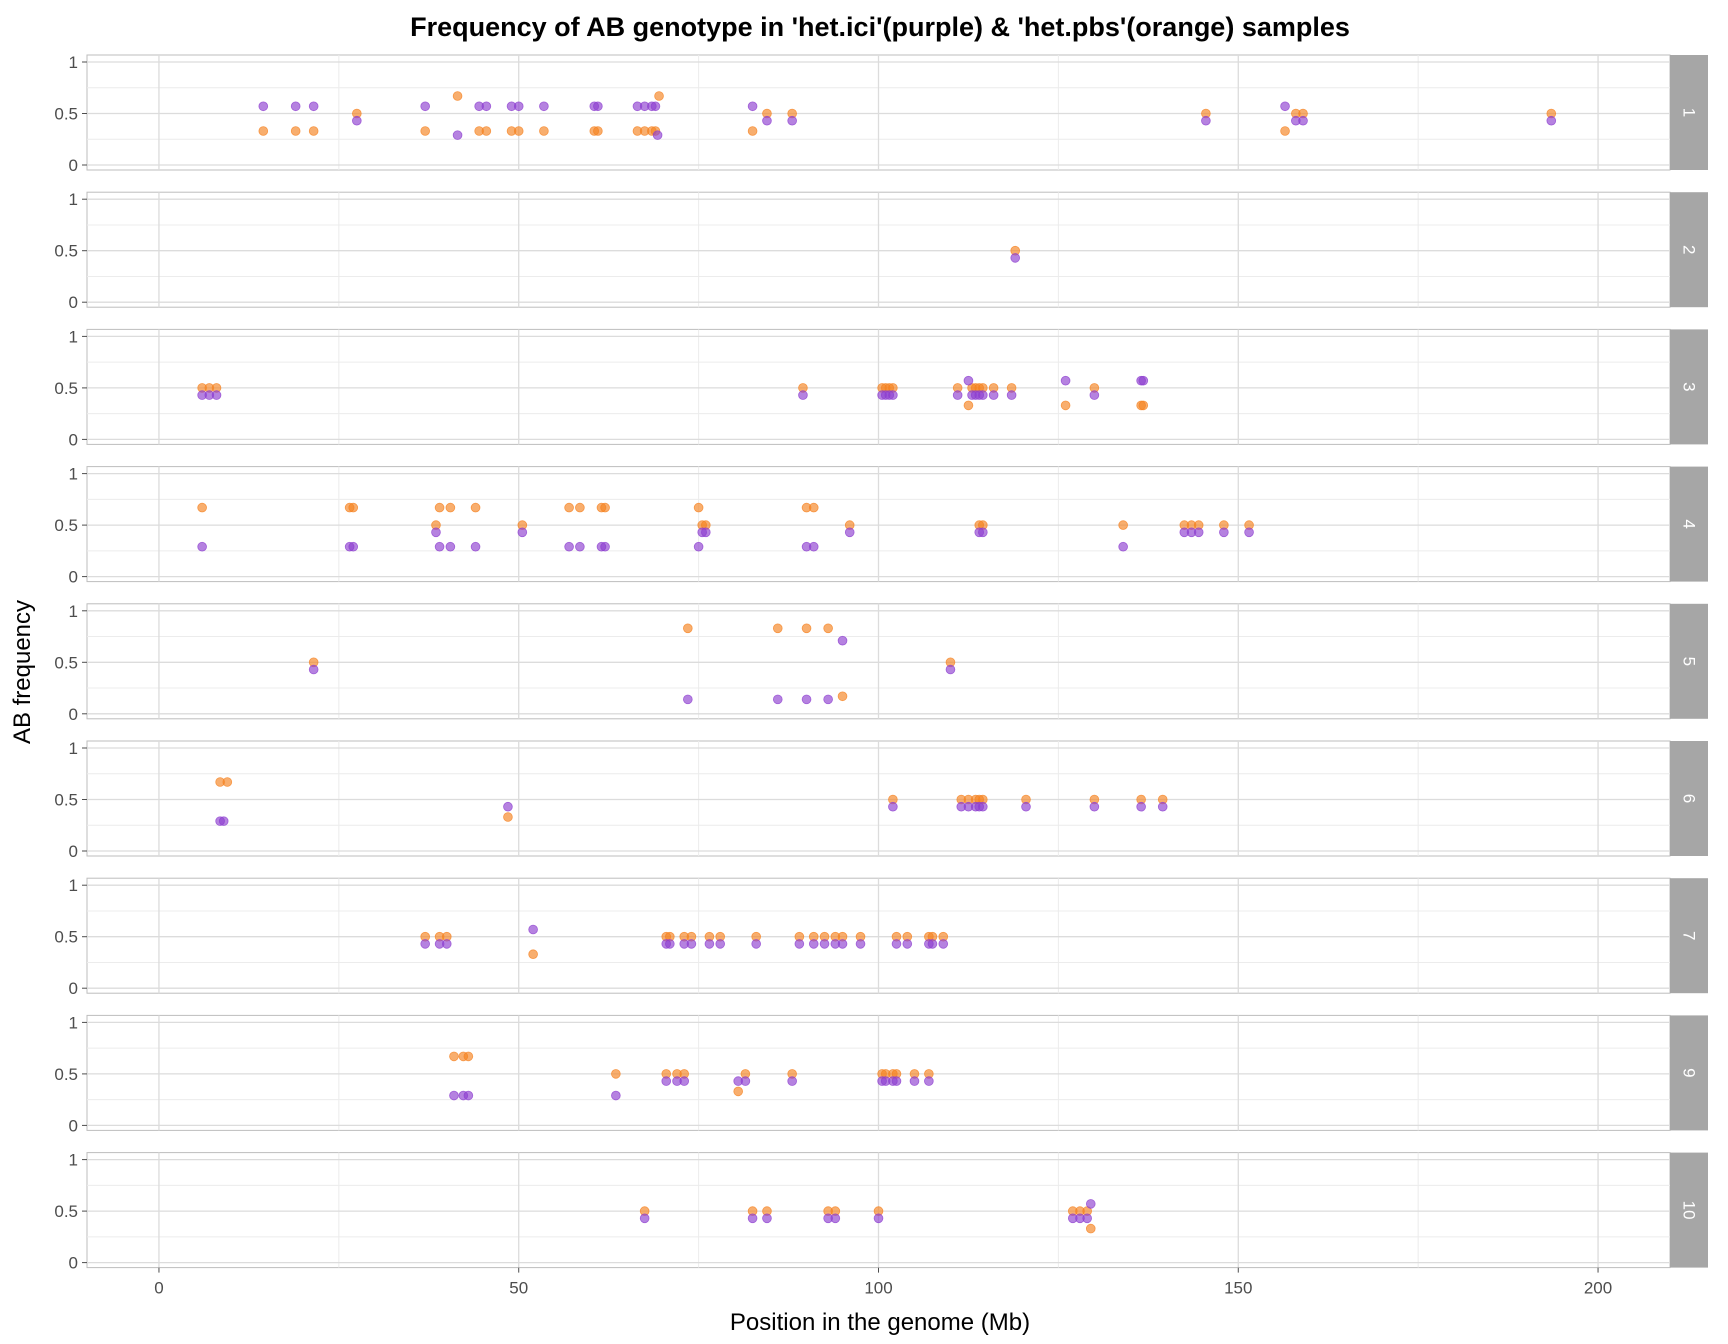 The image size is (1728, 1344). I want to click on facet-strip-label: 10, so click(1689, 1210).